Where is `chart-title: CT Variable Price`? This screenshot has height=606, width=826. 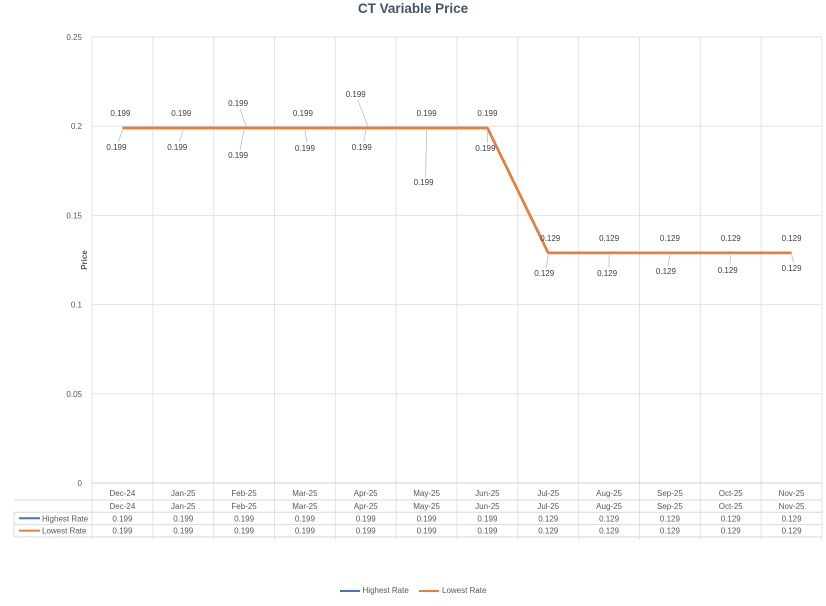 chart-title: CT Variable Price is located at coordinates (413, 8).